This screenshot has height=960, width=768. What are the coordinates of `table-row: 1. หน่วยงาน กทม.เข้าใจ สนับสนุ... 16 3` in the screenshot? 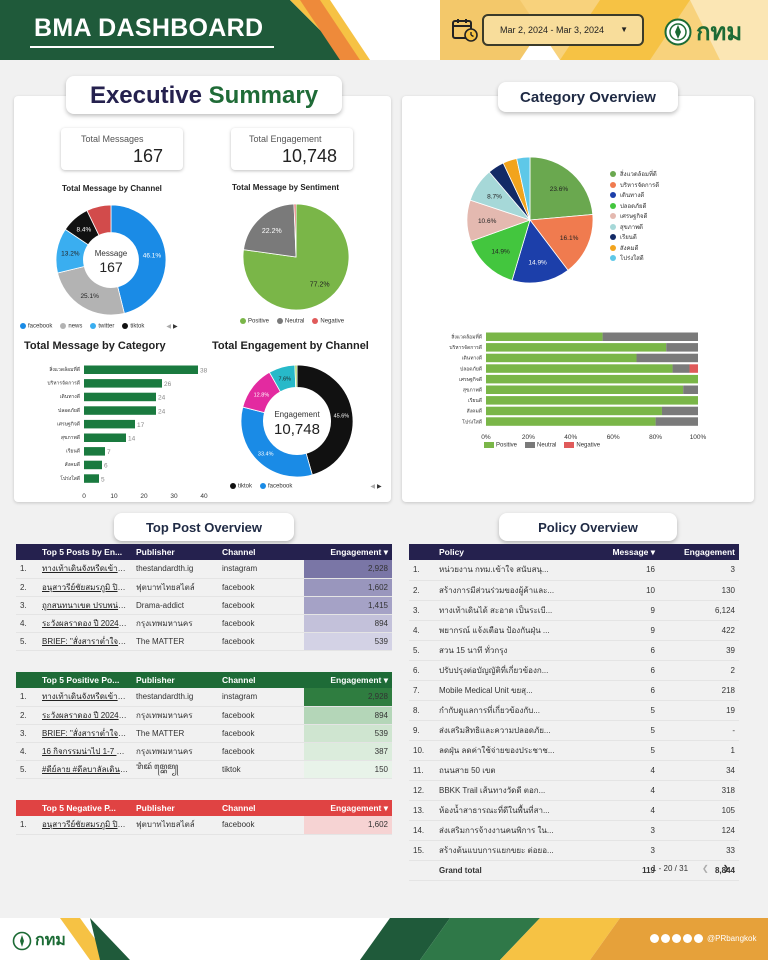 It's located at (574, 570).